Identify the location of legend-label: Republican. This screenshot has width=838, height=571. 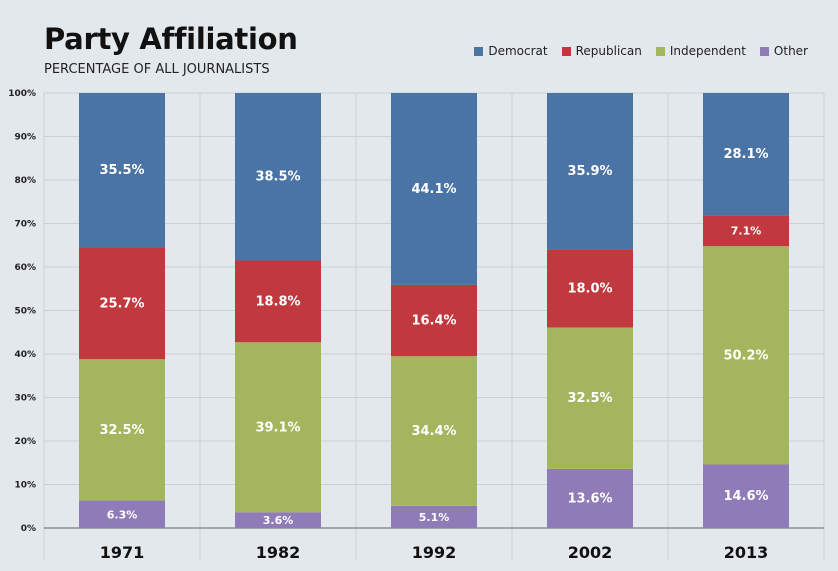
(608, 51).